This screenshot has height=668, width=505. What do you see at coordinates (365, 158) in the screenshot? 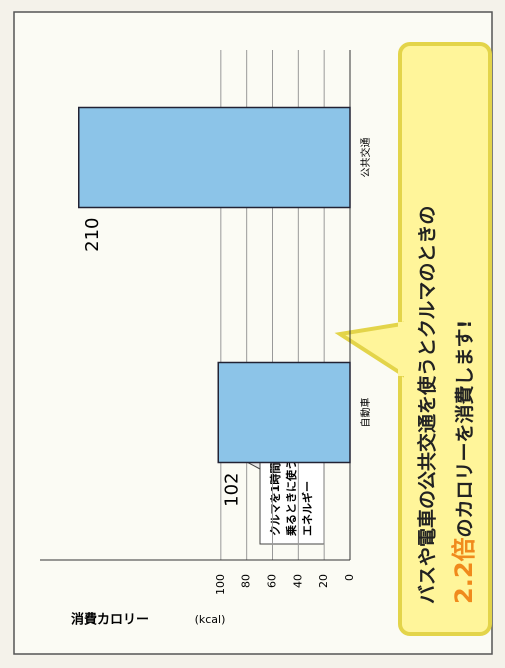
I see `x-tick-label: 公共交通` at bounding box center [365, 158].